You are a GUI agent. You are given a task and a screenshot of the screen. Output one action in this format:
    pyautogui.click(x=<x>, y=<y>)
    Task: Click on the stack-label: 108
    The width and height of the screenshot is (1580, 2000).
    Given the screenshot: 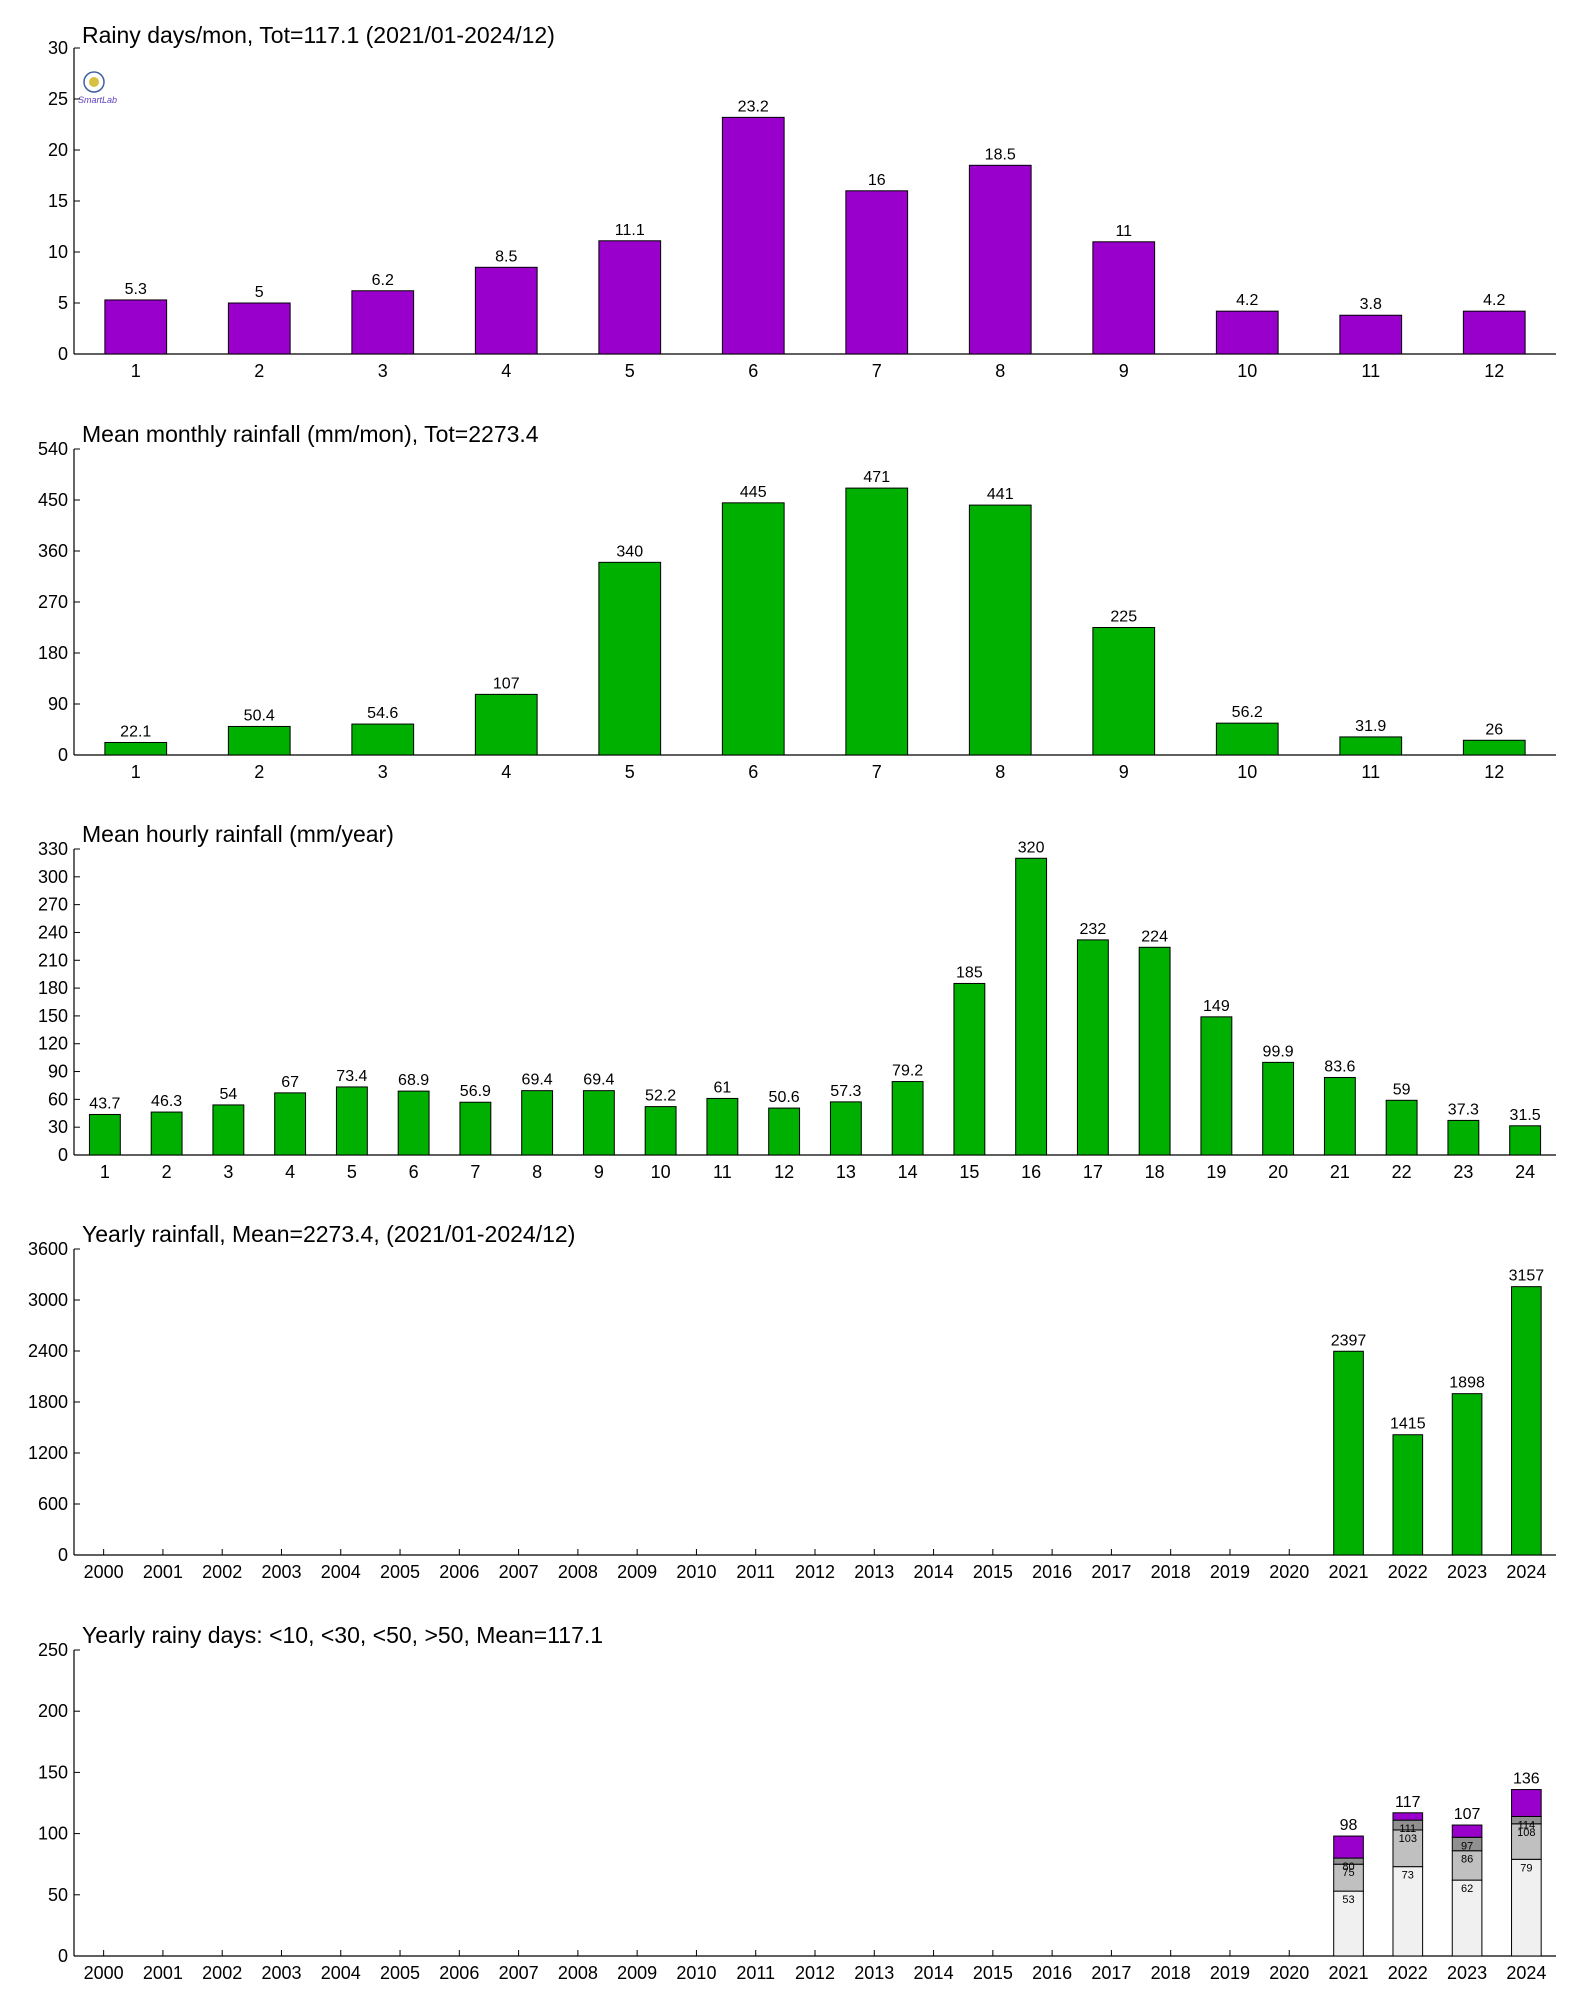 What is the action you would take?
    pyautogui.click(x=1526, y=1833)
    